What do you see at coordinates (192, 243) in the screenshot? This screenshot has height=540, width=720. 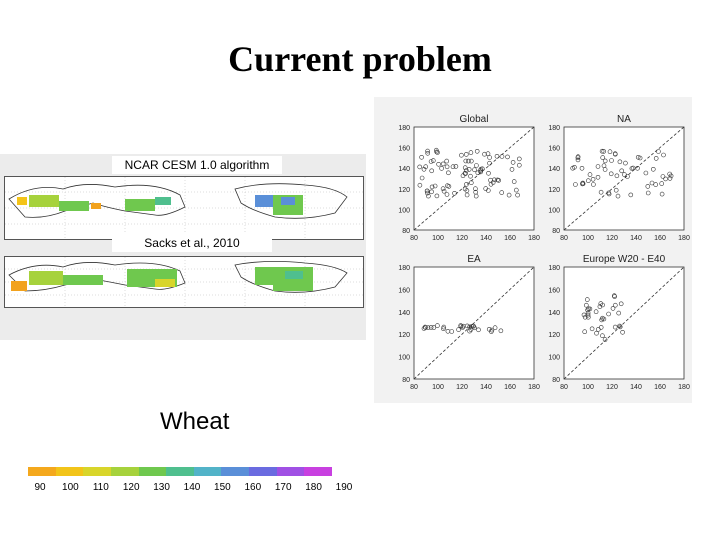 I see `bottom-map-label: Sacks et al., 2010` at bounding box center [192, 243].